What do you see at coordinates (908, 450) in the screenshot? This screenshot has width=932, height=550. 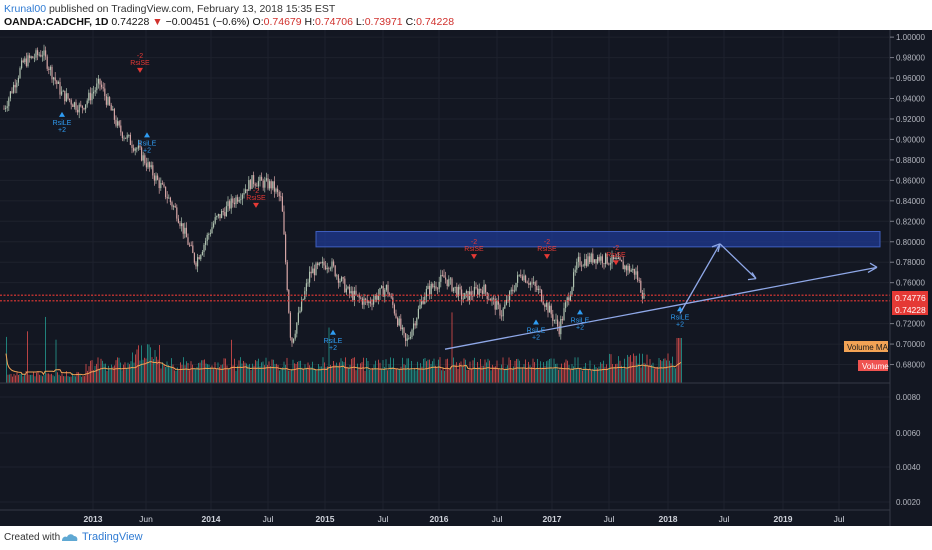 I see `volume-axis: 0.0080 0.0060 0.0040 0.0020` at bounding box center [908, 450].